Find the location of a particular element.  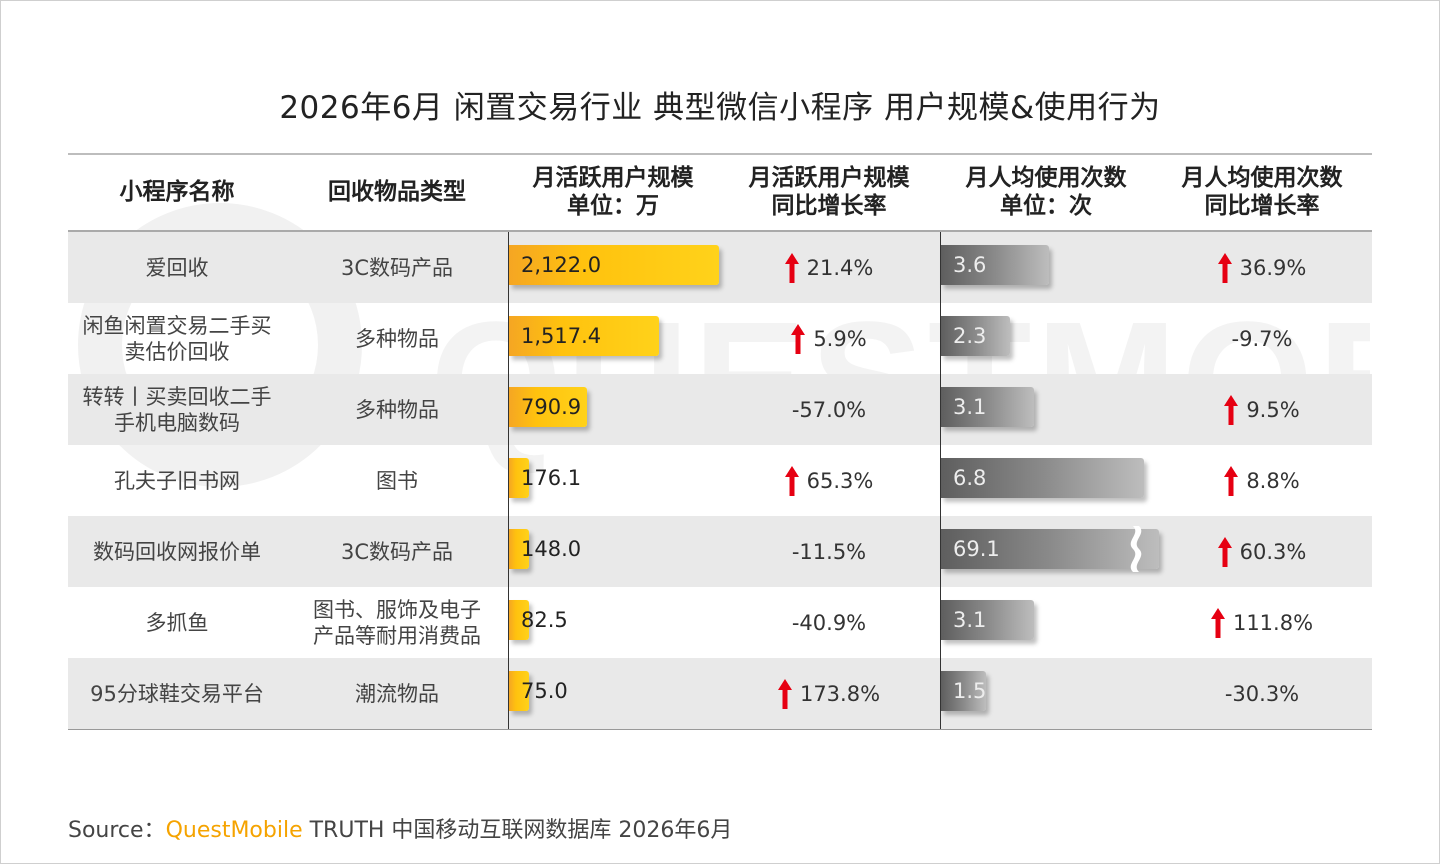

header-usage-yoy-line1: 月人均使用次数 is located at coordinates (1262, 177).